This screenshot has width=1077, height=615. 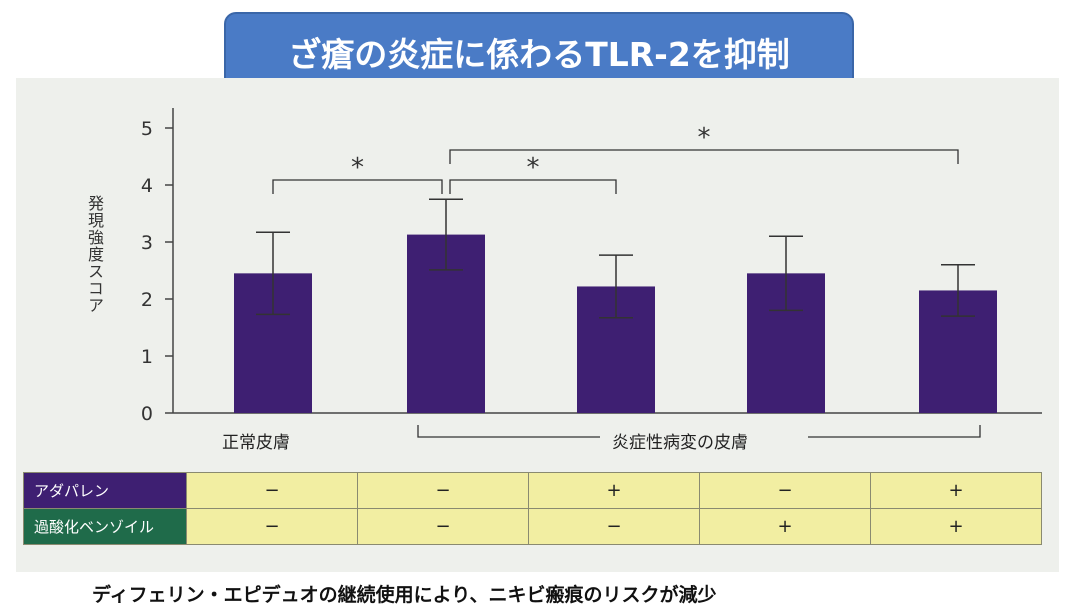 I want to click on y-tick-label: 0, so click(x=147, y=414).